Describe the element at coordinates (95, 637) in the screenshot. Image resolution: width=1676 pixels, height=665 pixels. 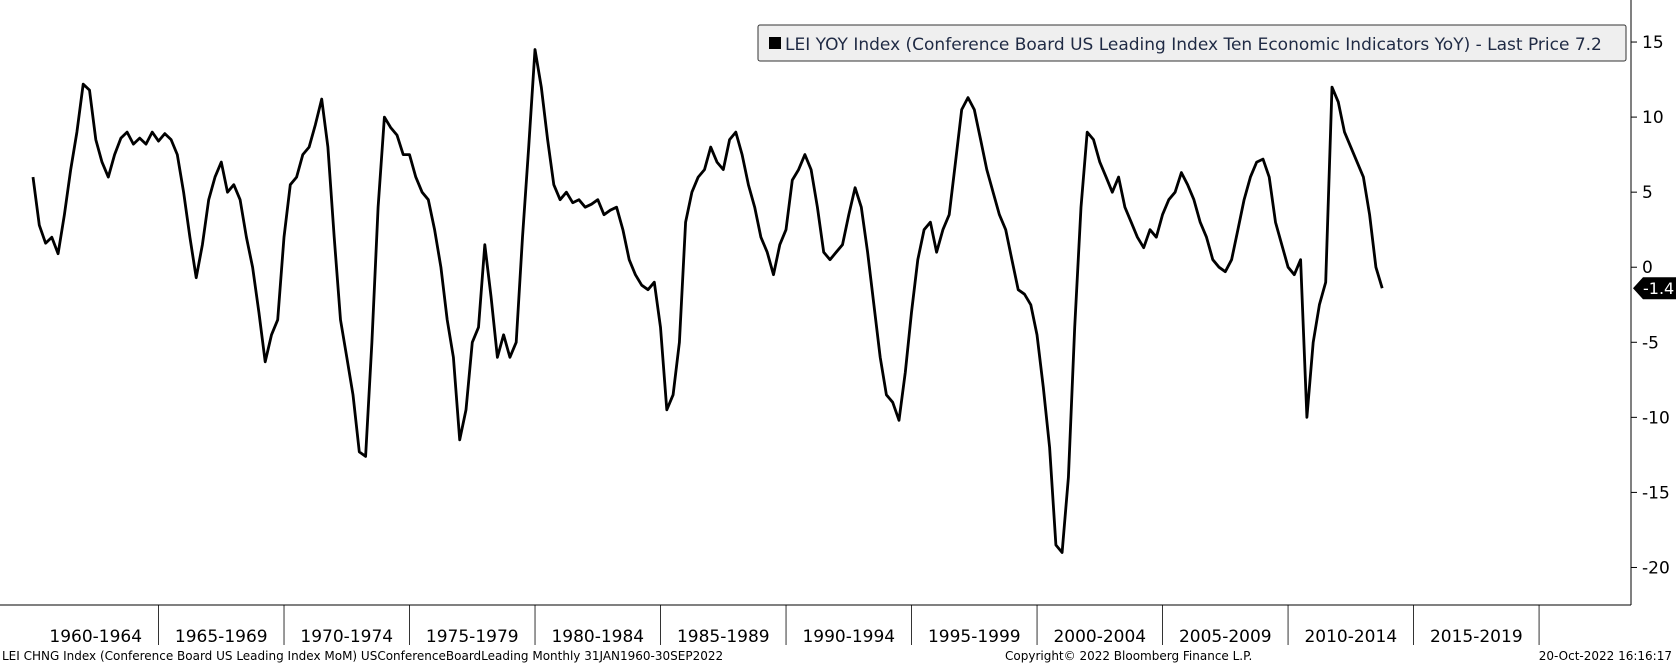
I see `x-period-label: 1960-1964` at that location.